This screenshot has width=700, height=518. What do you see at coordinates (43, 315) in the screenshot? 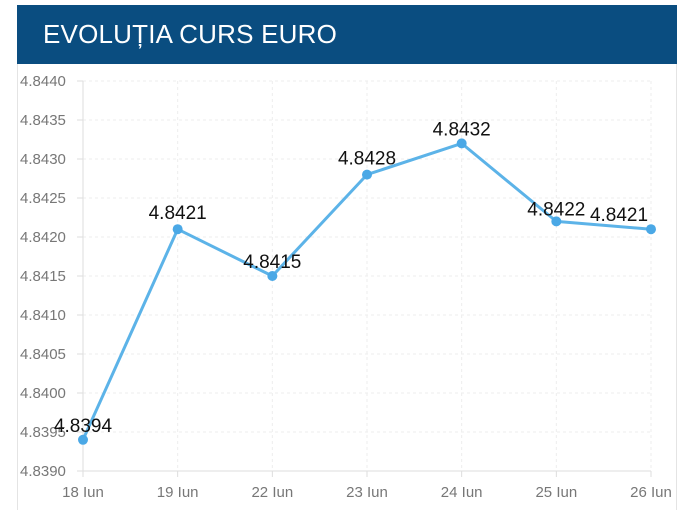
I see `y-tick-label: 4.8410` at bounding box center [43, 315].